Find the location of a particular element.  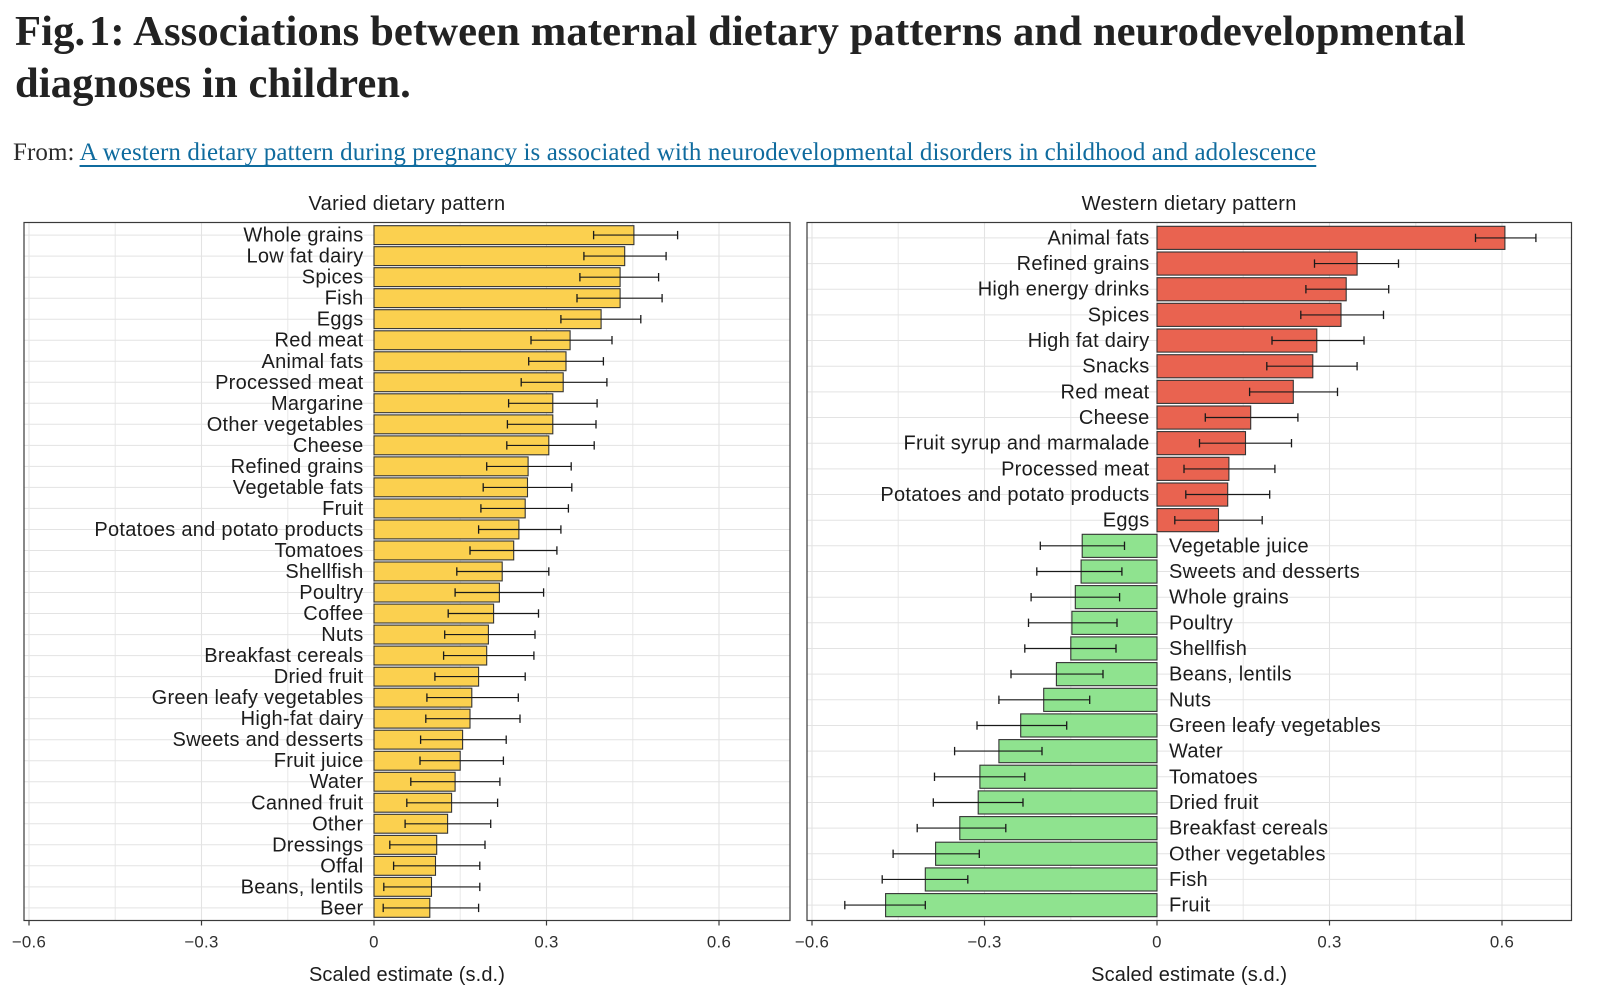

svg-text: Margarine is located at coordinates (317, 404).